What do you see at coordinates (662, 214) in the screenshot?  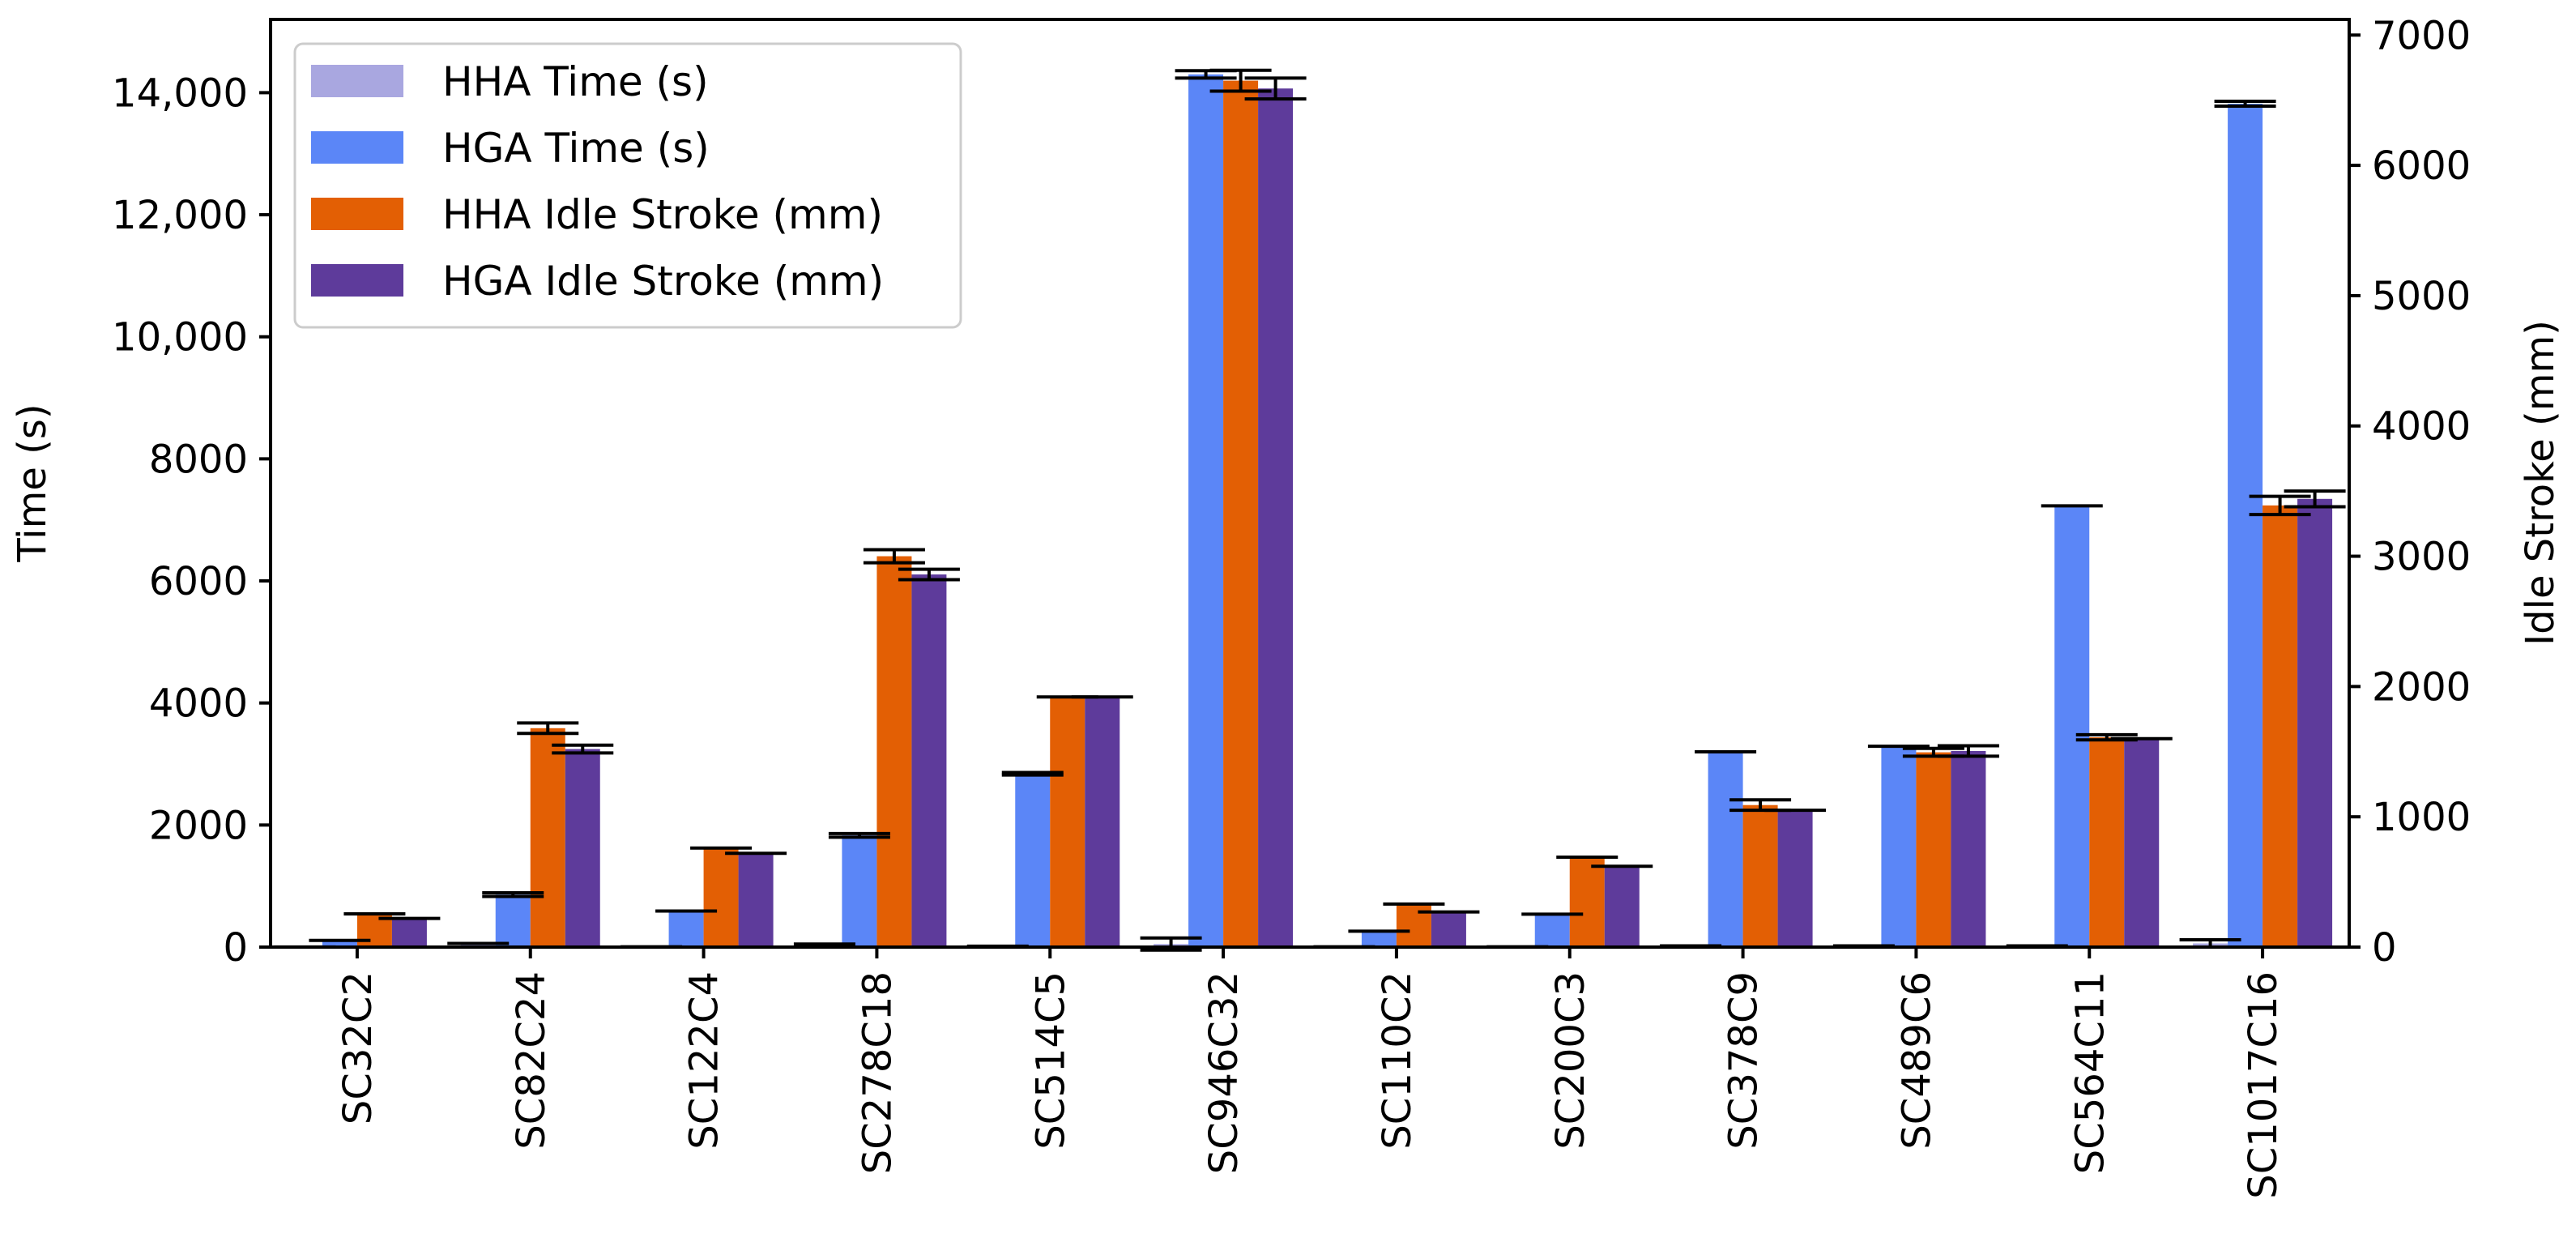 I see `legend-label: HHA Idle Stroke (mm)` at bounding box center [662, 214].